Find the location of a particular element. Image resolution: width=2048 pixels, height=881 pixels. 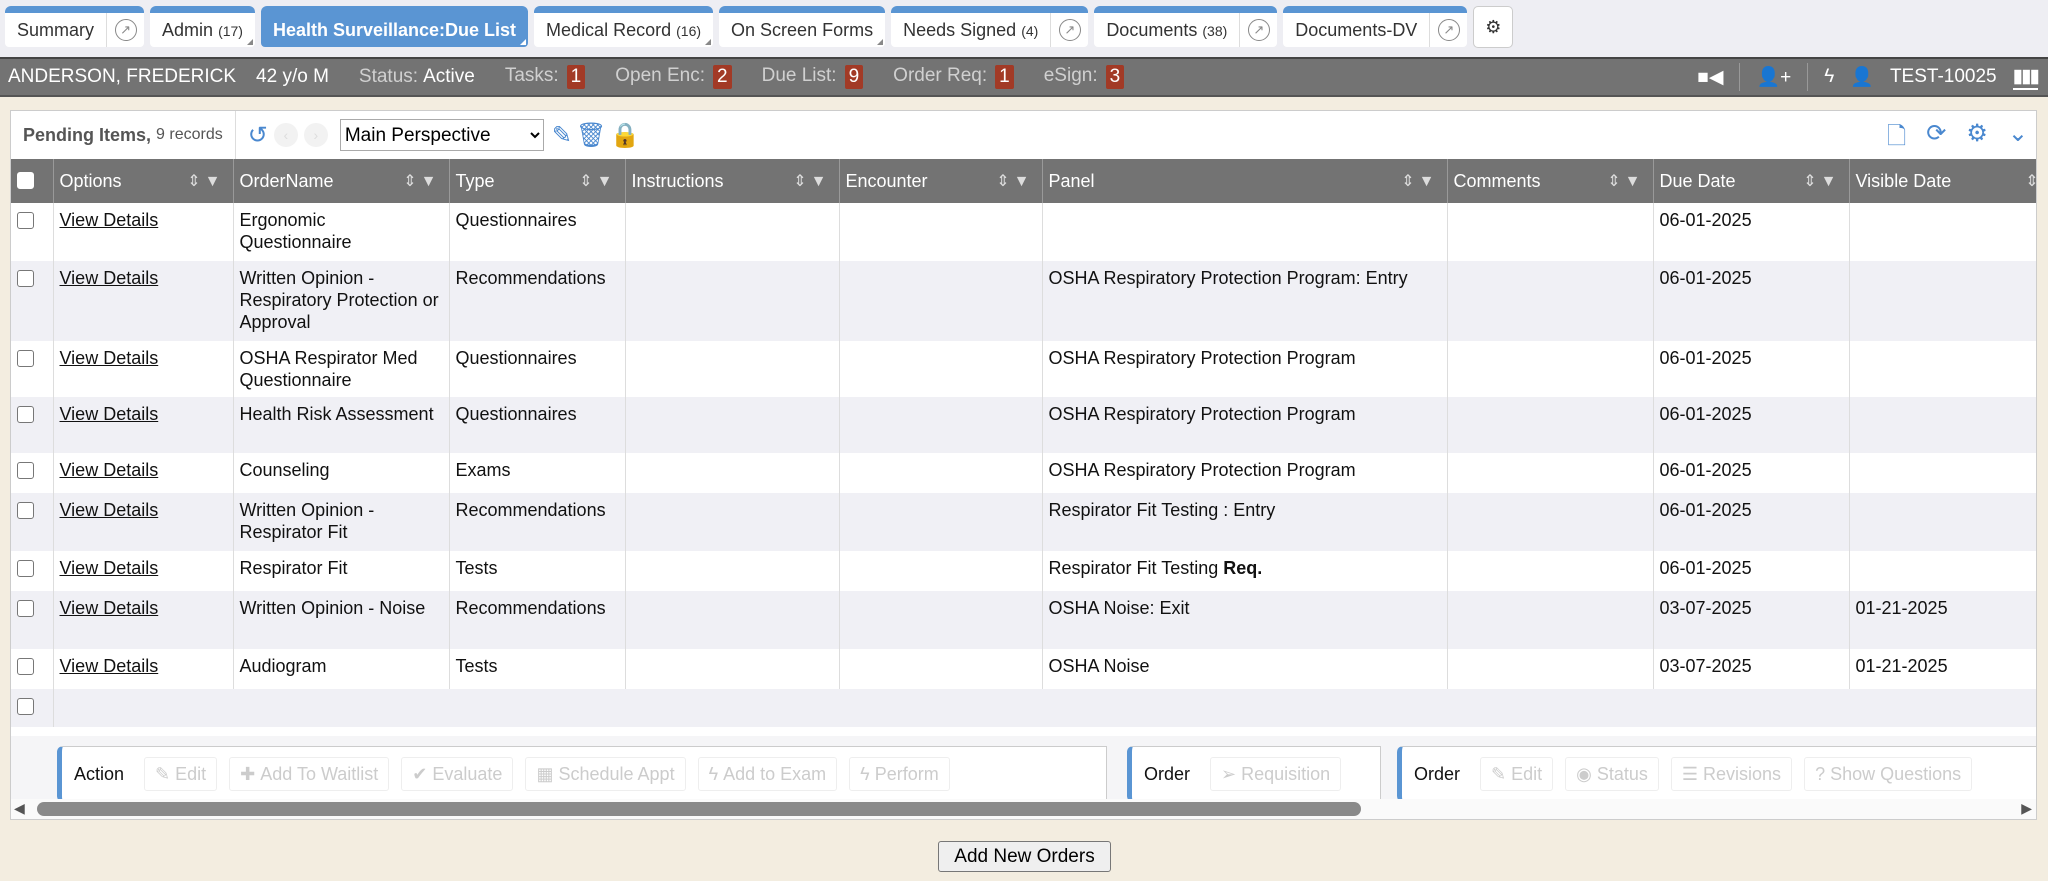

tab-needs-signed: Needs Signed (4) ↗ is located at coordinates (990, 26).